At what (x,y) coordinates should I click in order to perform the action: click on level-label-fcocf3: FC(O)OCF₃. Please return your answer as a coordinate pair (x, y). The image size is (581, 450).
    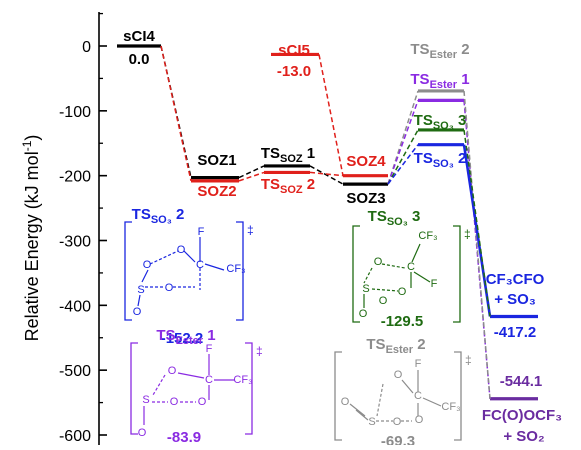
    Looking at the image, I should click on (522, 415).